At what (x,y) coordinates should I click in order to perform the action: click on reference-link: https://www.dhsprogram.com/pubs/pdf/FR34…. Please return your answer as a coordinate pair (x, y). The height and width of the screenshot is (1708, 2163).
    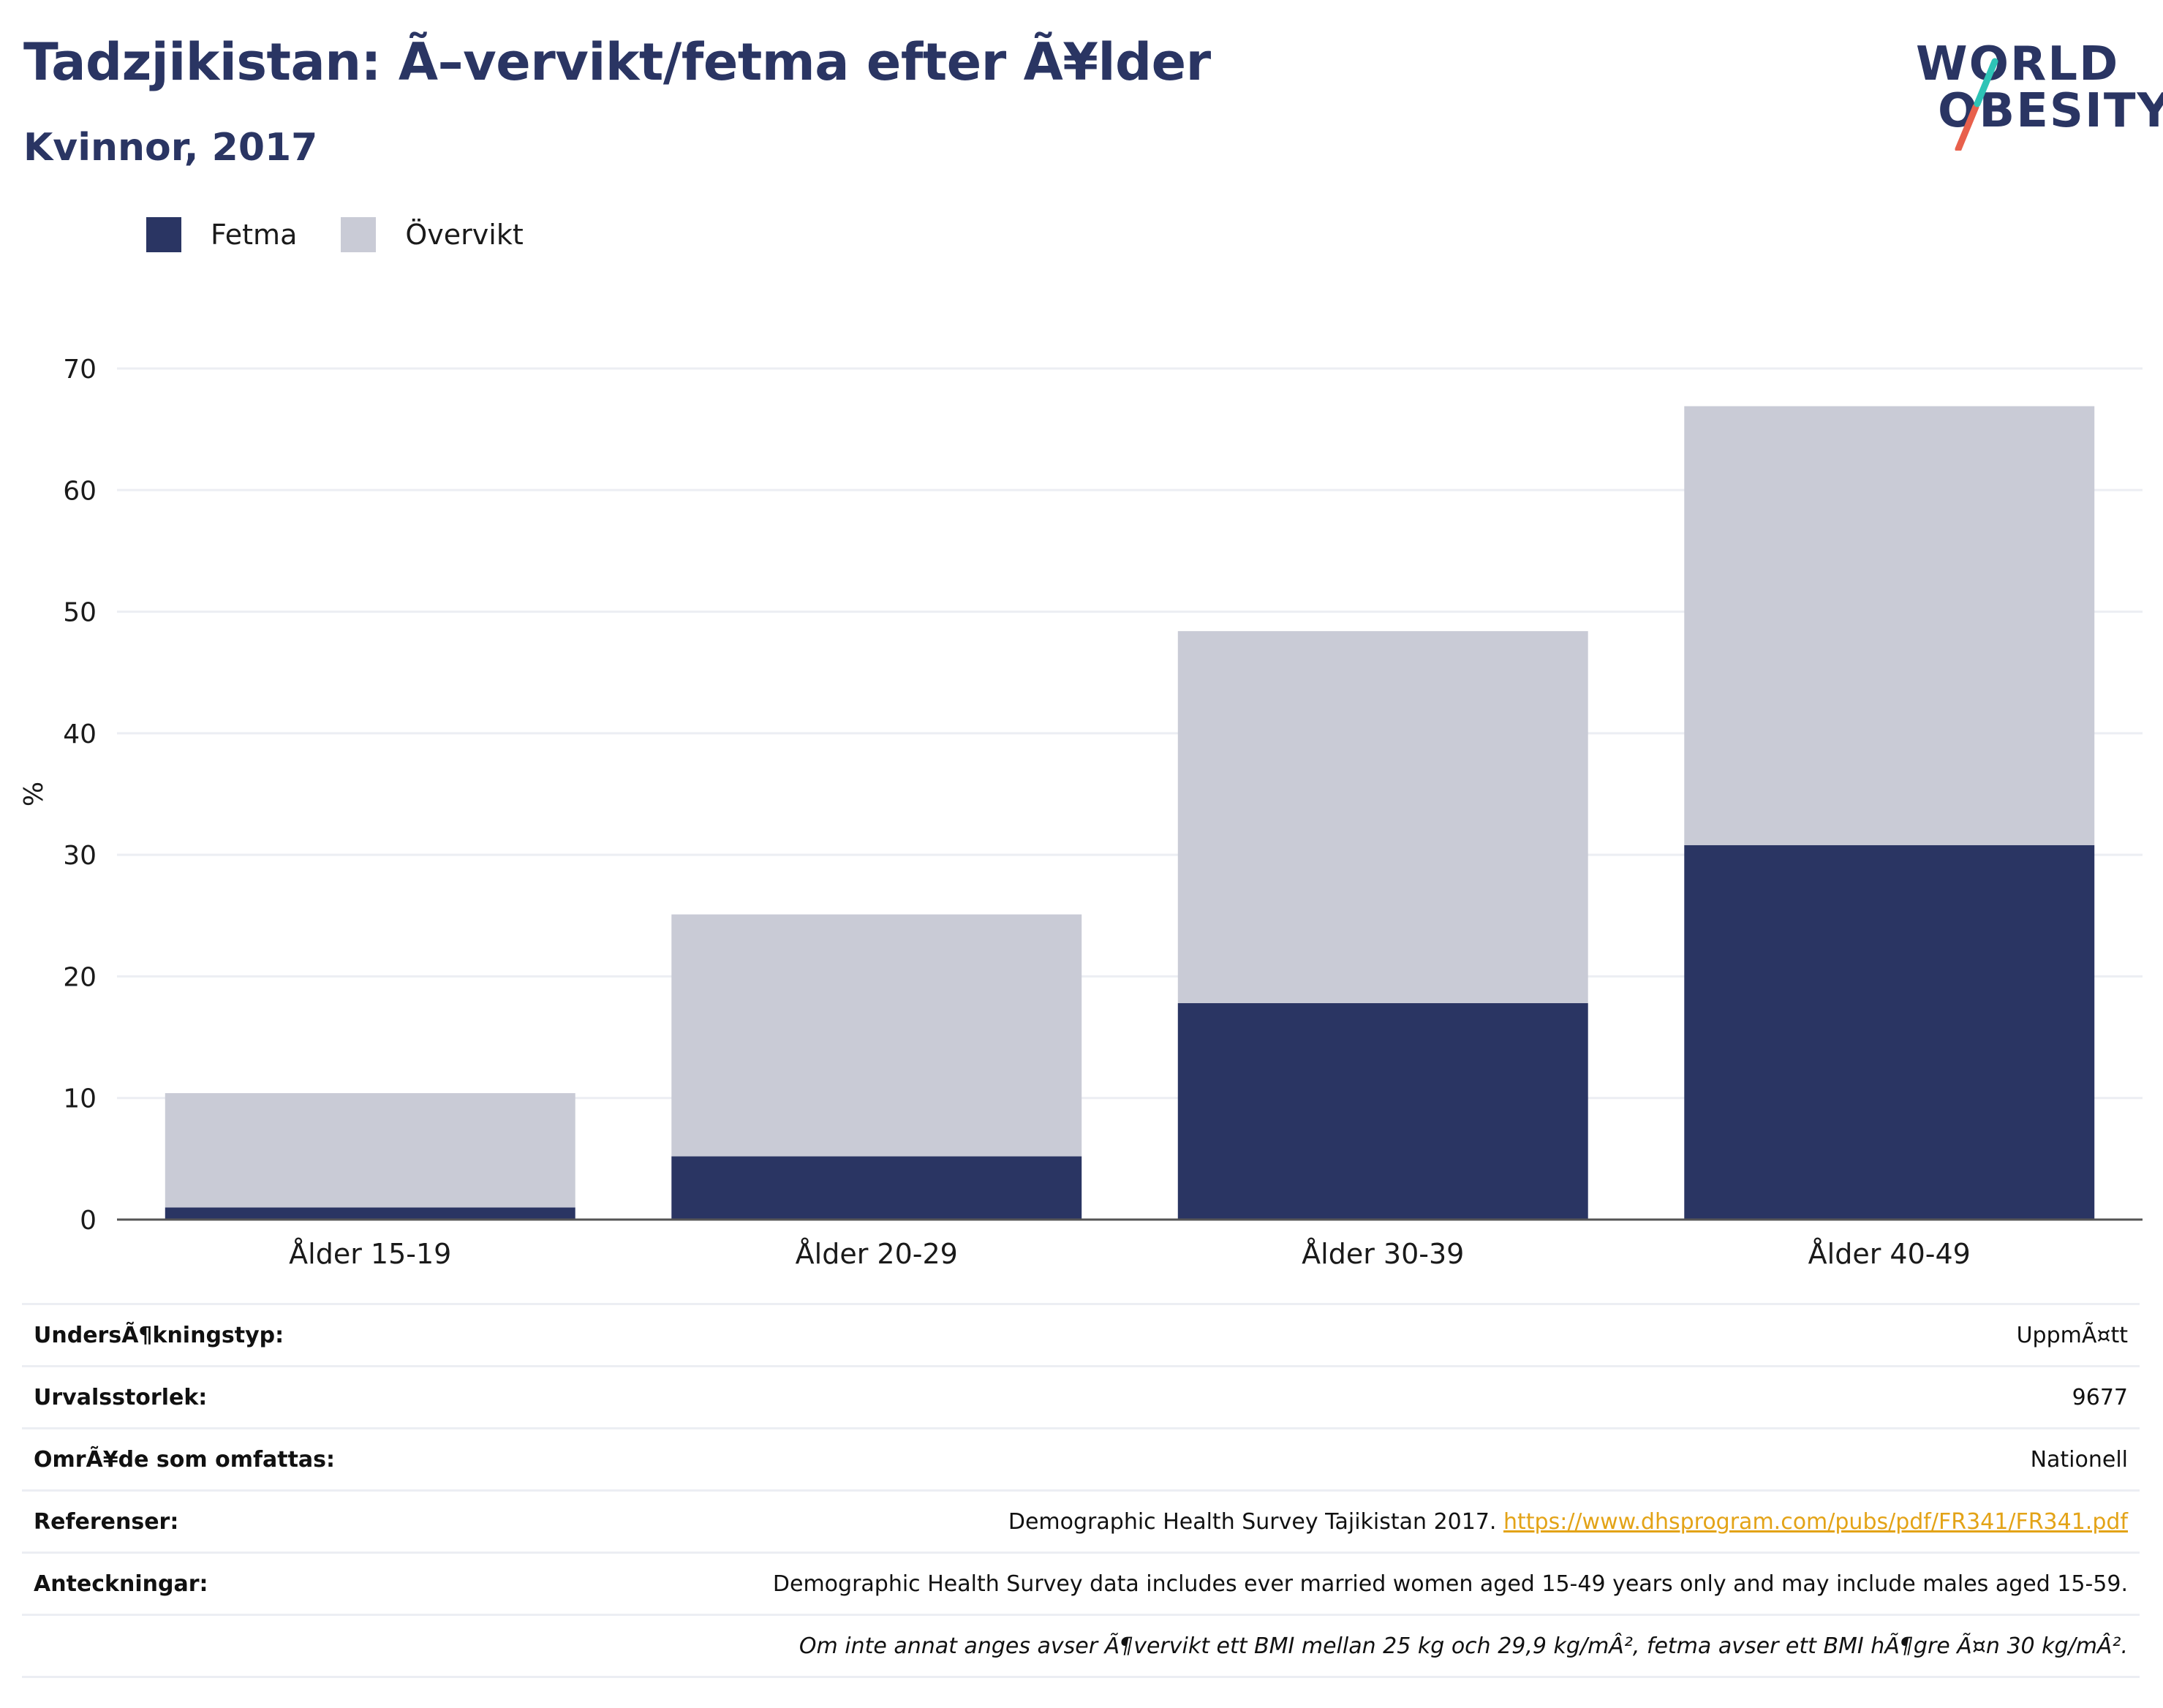
    Looking at the image, I should click on (1816, 1522).